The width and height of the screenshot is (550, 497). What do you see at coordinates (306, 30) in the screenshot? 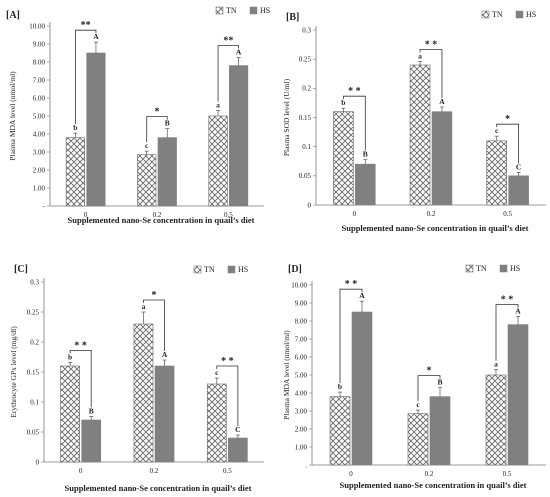
I see `y-tick-label: 0.3` at bounding box center [306, 30].